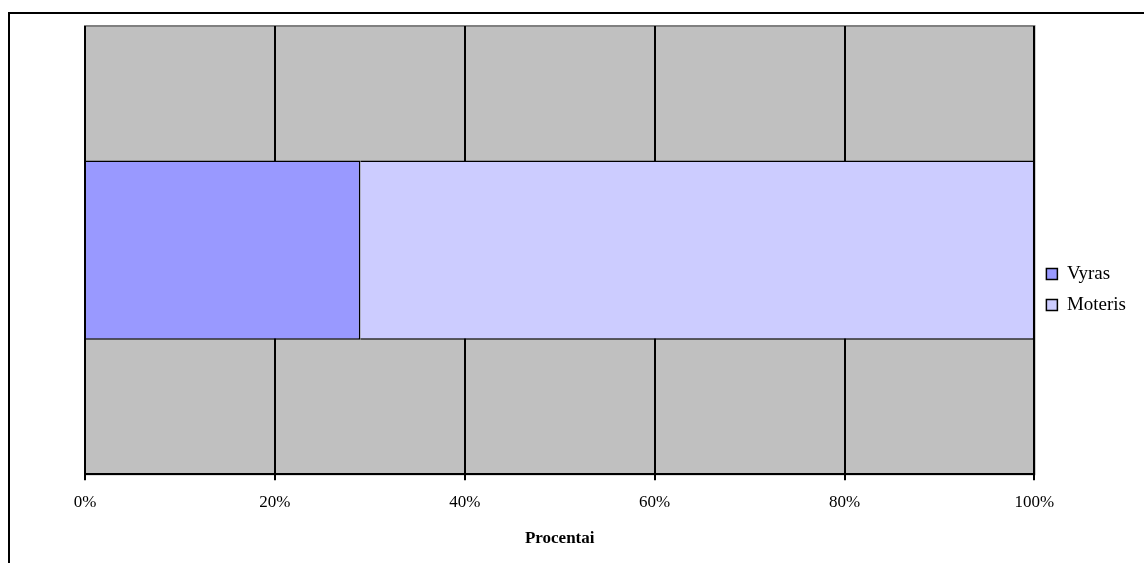 The height and width of the screenshot is (563, 1144). Describe the element at coordinates (1034, 501) in the screenshot. I see `x-tick-label: 100%` at that location.